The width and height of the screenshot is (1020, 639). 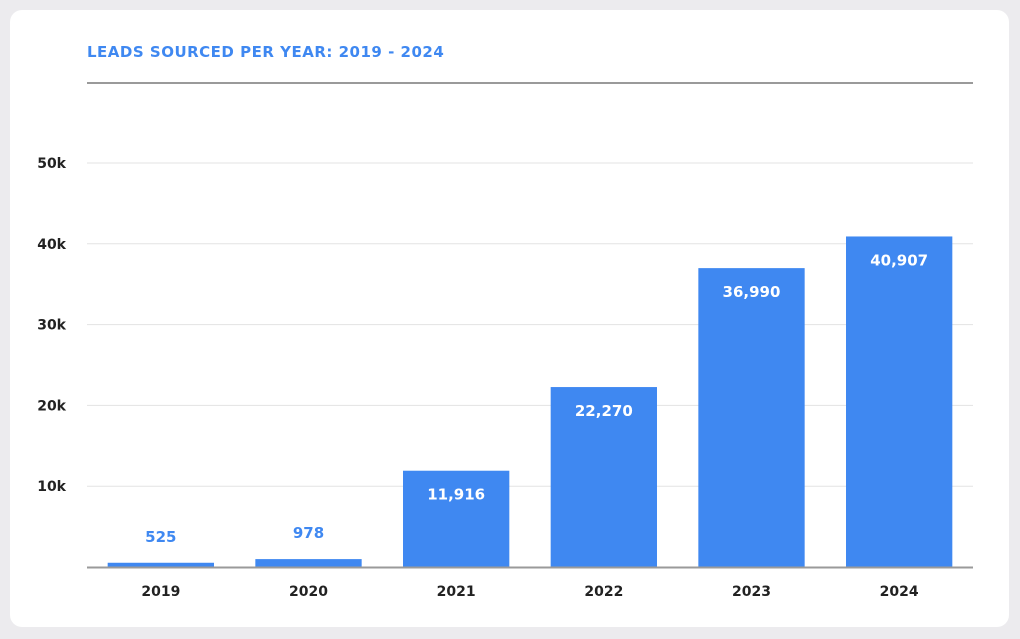 I want to click on bar-2019, so click(x=160, y=564).